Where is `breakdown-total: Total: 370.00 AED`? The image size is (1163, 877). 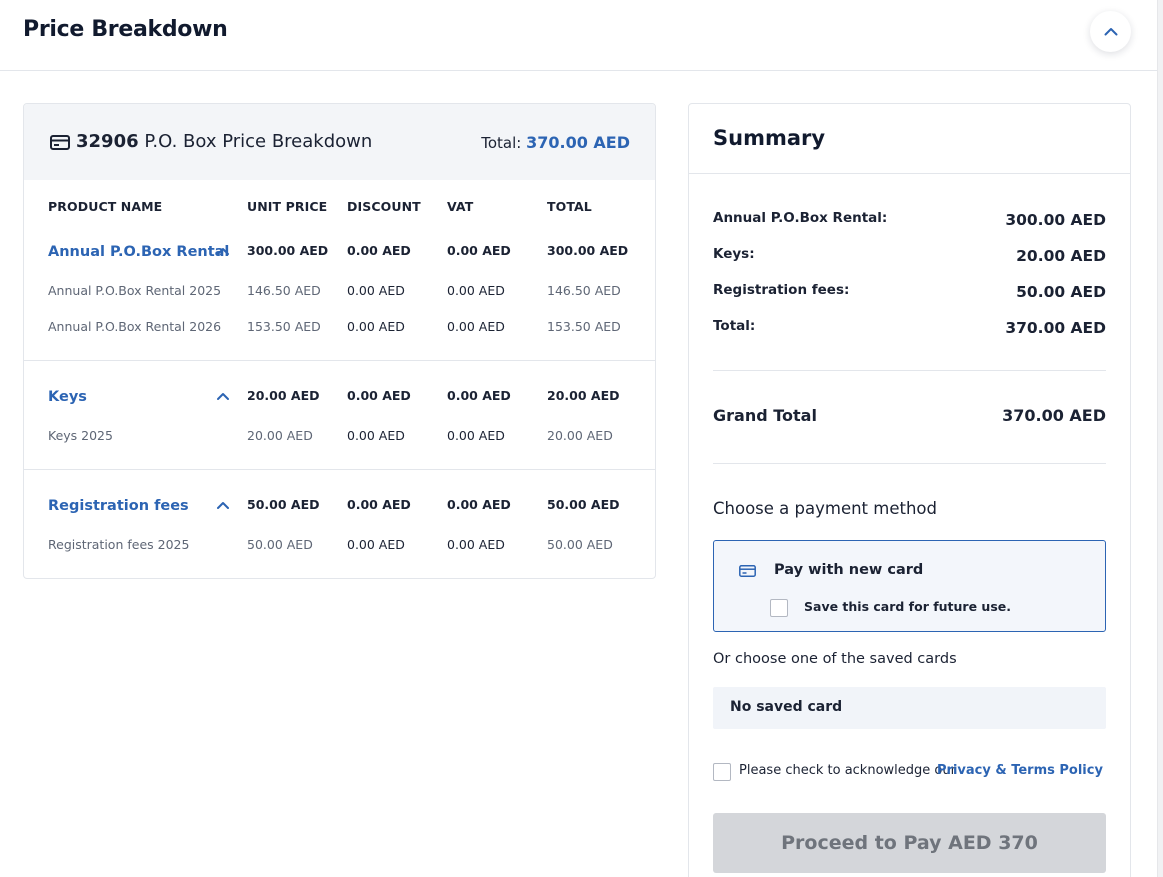 breakdown-total: Total: 370.00 AED is located at coordinates (555, 142).